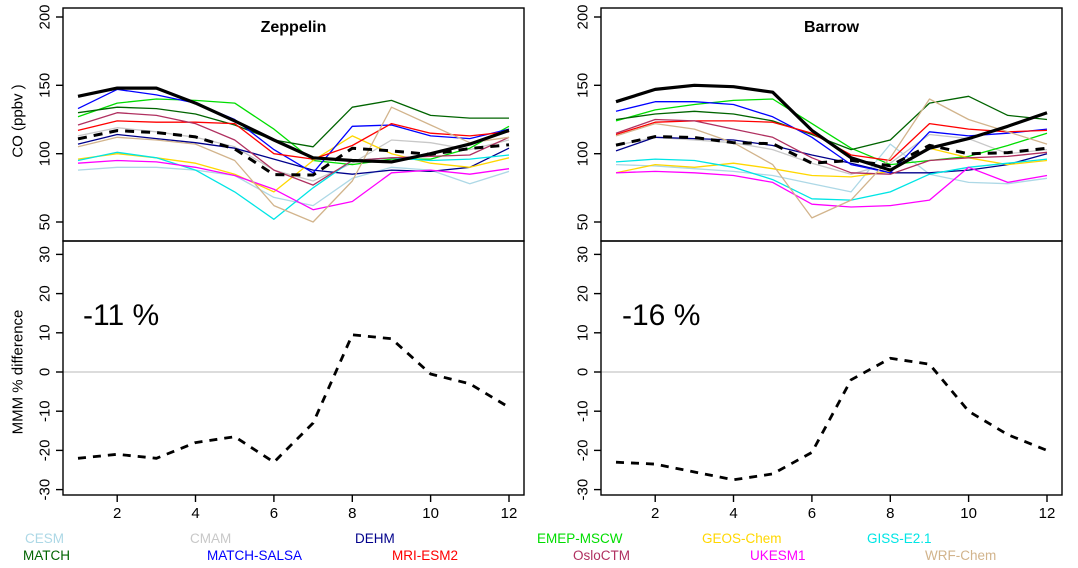  I want to click on panel-title-barrow: Barrow, so click(831, 27).